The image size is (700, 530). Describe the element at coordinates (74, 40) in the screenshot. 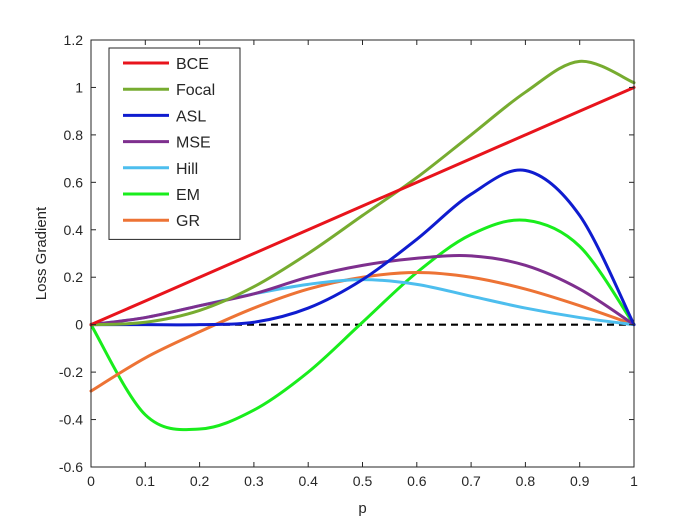

I see `y-tick-label: 1.2` at that location.